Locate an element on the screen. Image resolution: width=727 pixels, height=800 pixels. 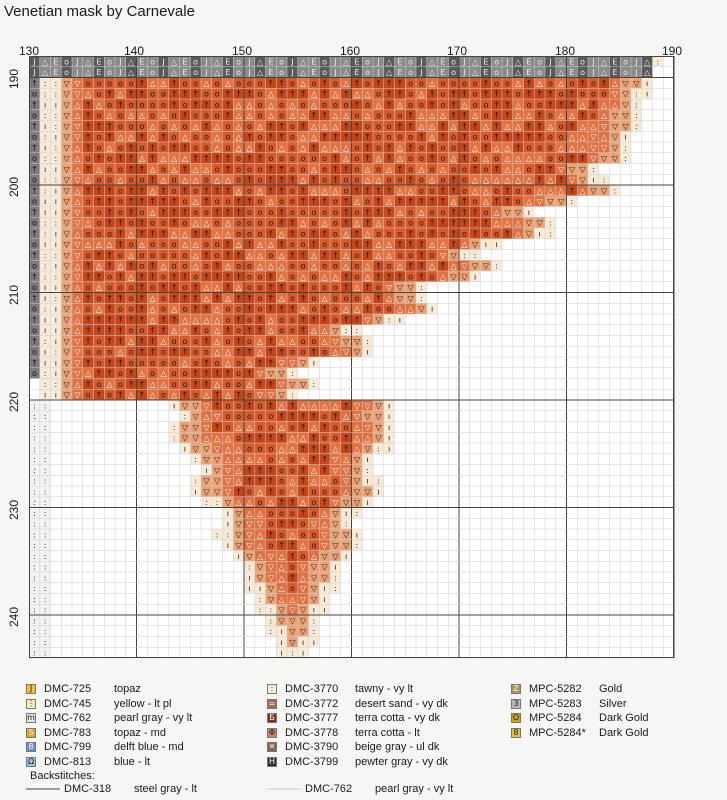
row-number: 240 is located at coordinates (14, 617).